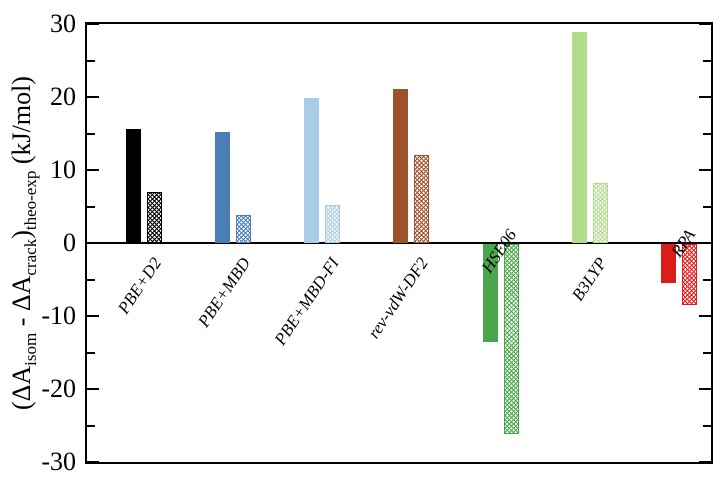 This screenshot has height=483, width=726. What do you see at coordinates (69, 242) in the screenshot?
I see `y-tick-label: 0` at bounding box center [69, 242].